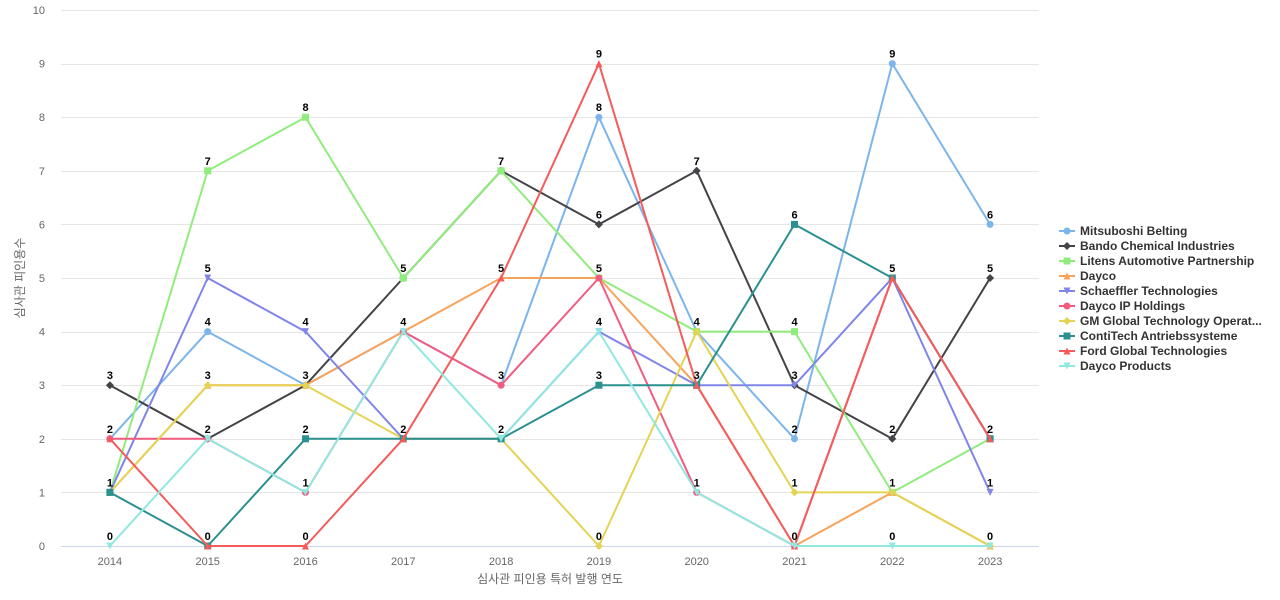  Describe the element at coordinates (501, 162) in the screenshot. I see `data-label: 7` at that location.